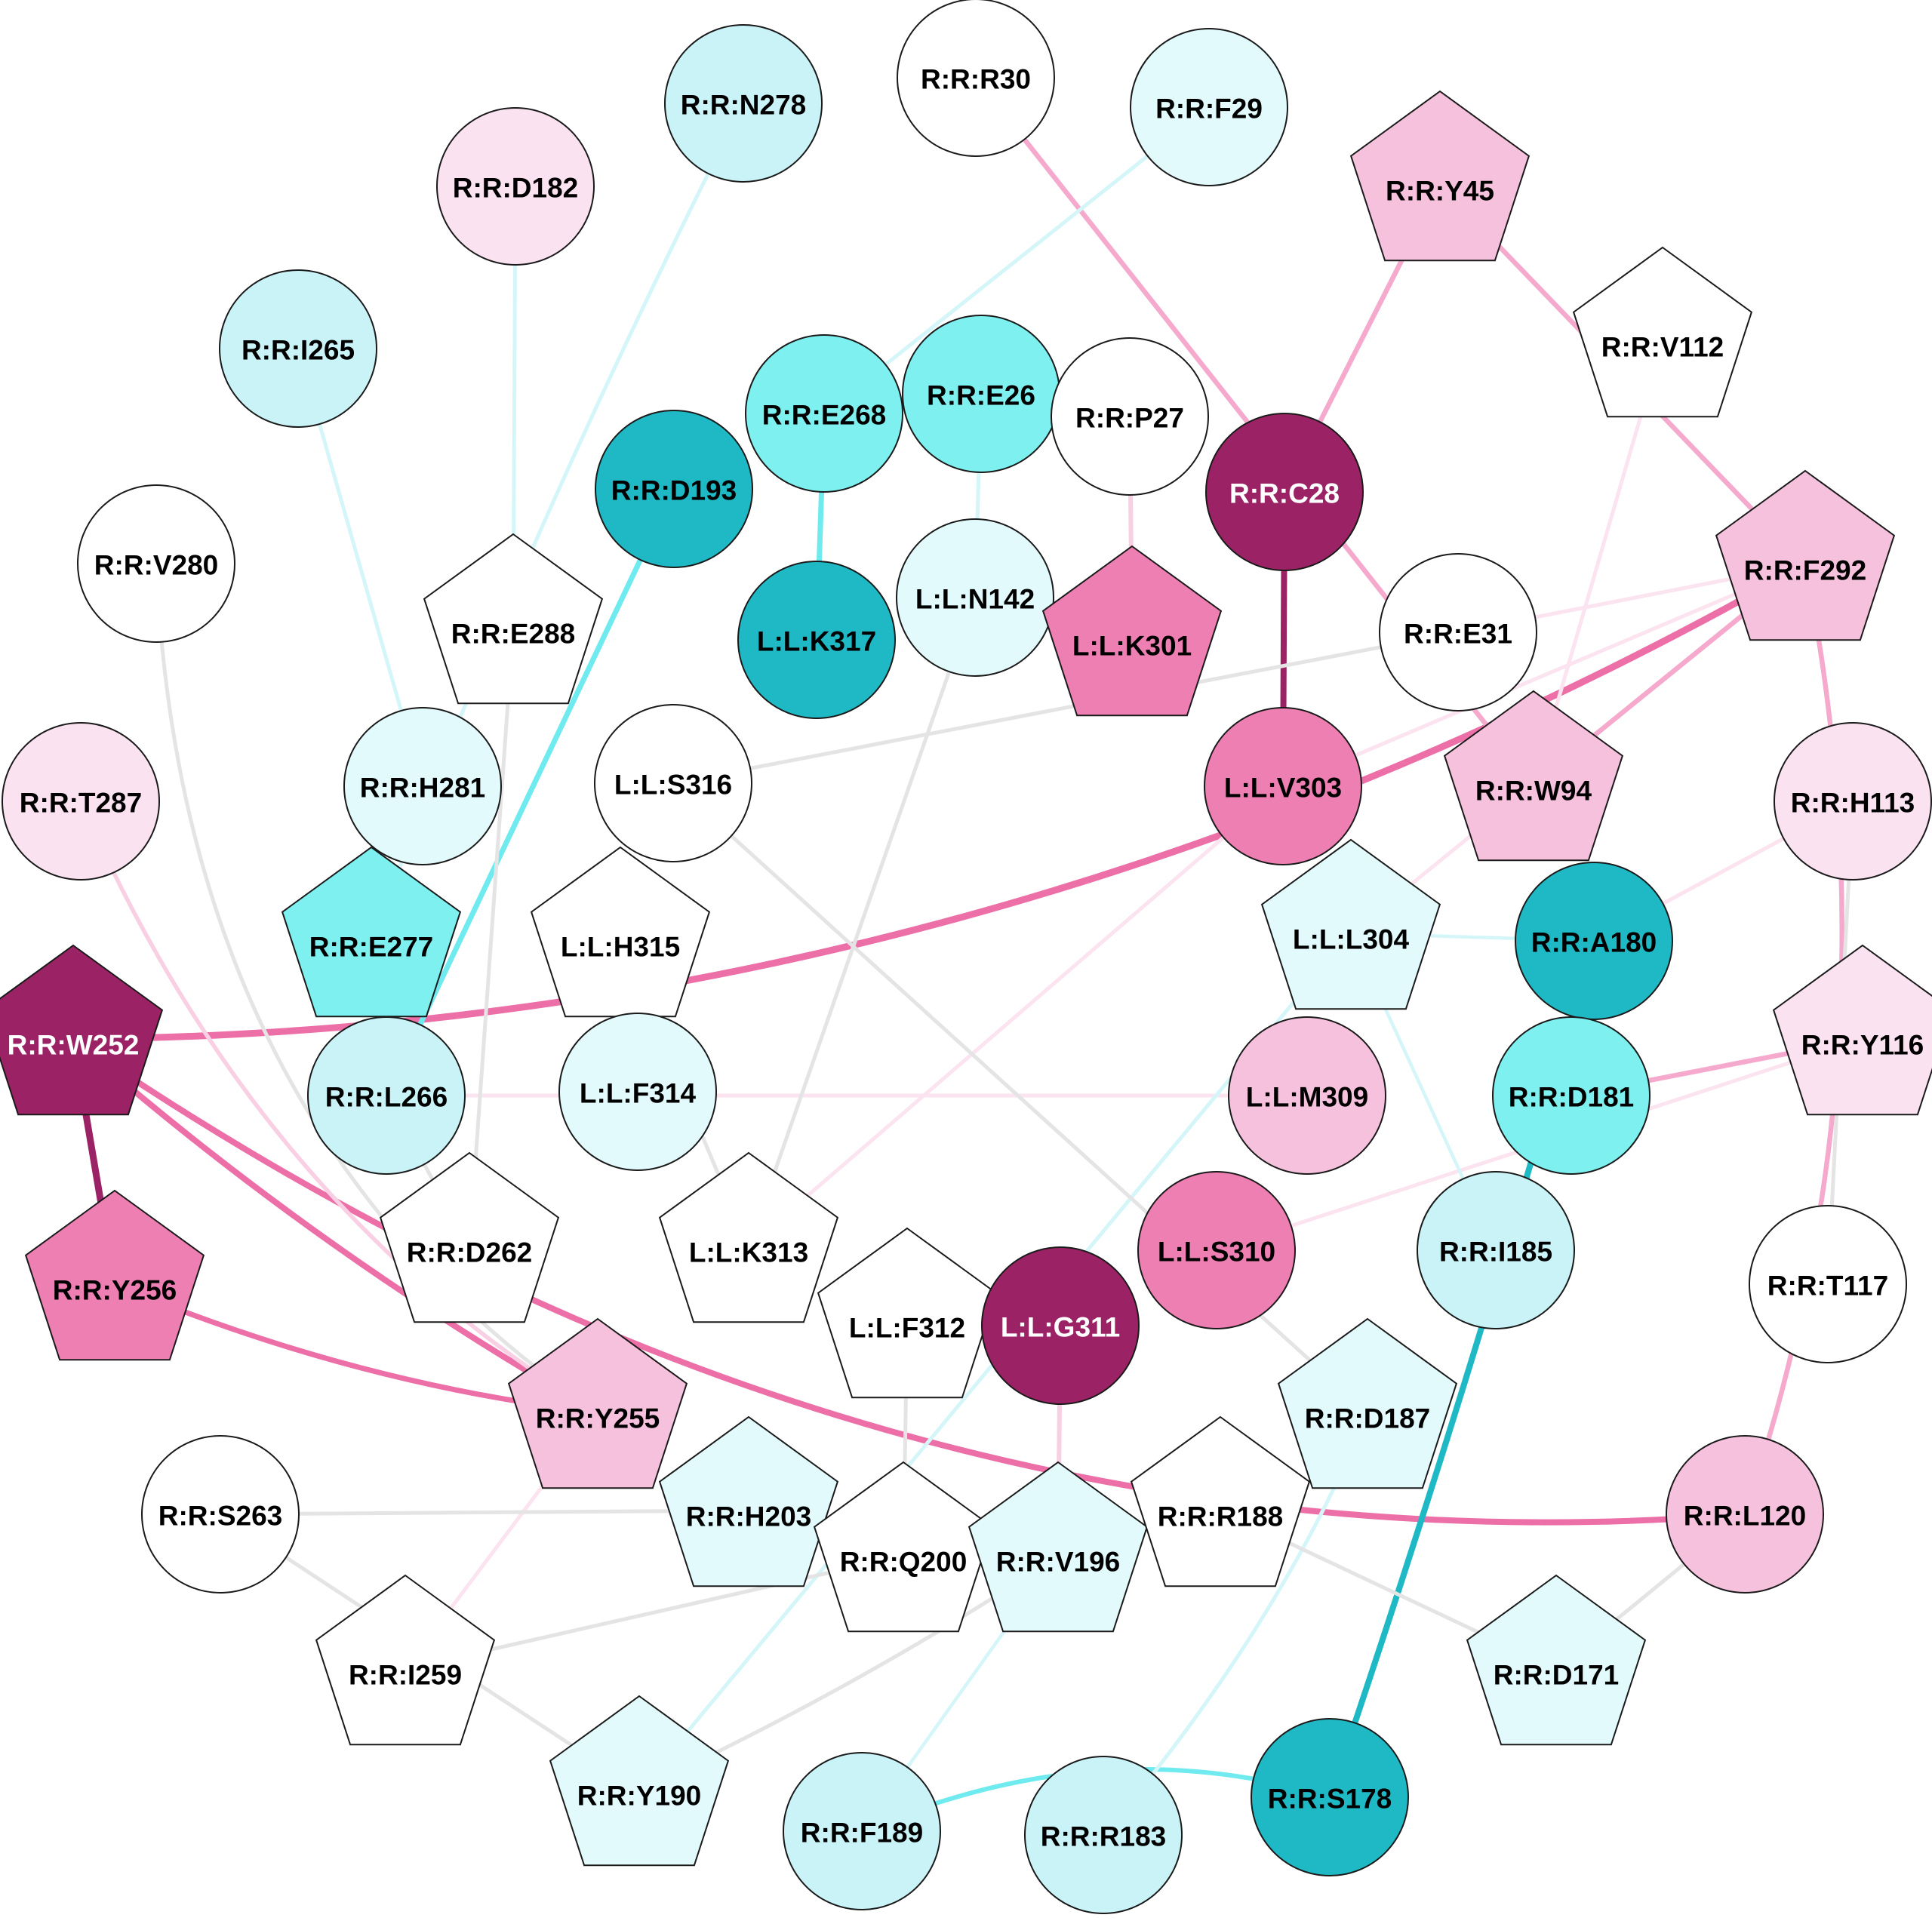 The height and width of the screenshot is (1927, 1932). I want to click on node-R-R-C28: R:R:C28, so click(1284, 492).